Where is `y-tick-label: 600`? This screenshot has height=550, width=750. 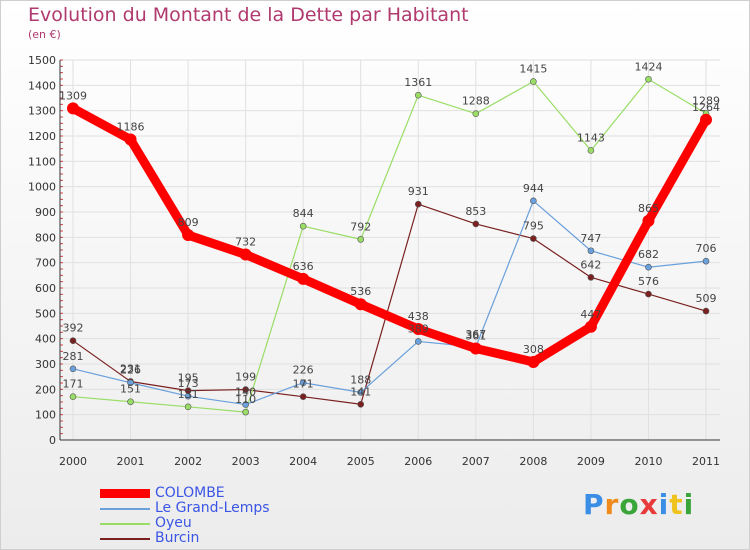 y-tick-label: 600 is located at coordinates (45, 288).